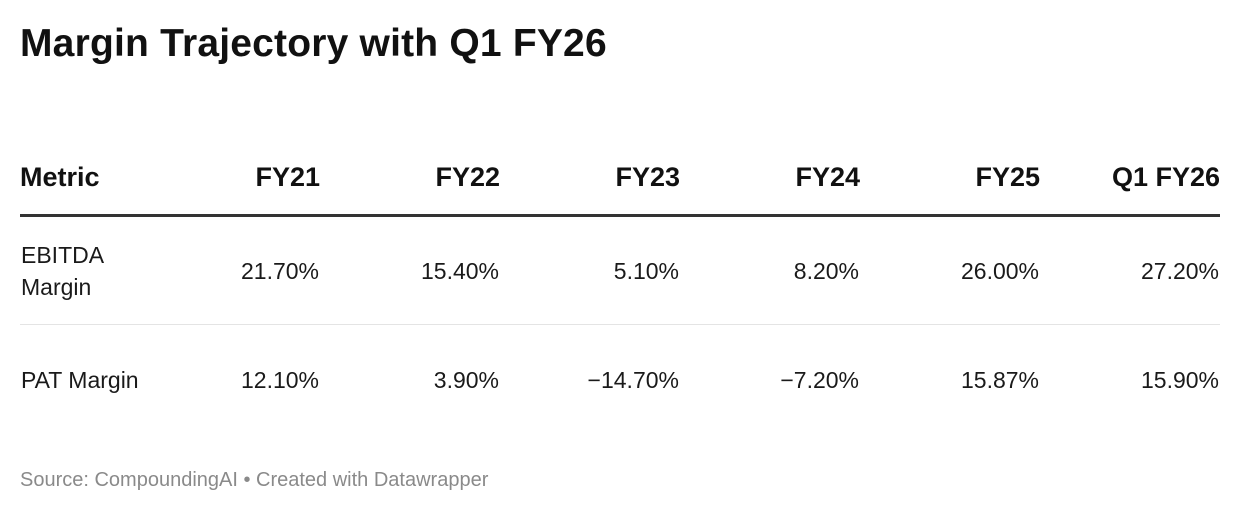 The image size is (1240, 514). I want to click on table-cell: 27.20%, so click(1130, 270).